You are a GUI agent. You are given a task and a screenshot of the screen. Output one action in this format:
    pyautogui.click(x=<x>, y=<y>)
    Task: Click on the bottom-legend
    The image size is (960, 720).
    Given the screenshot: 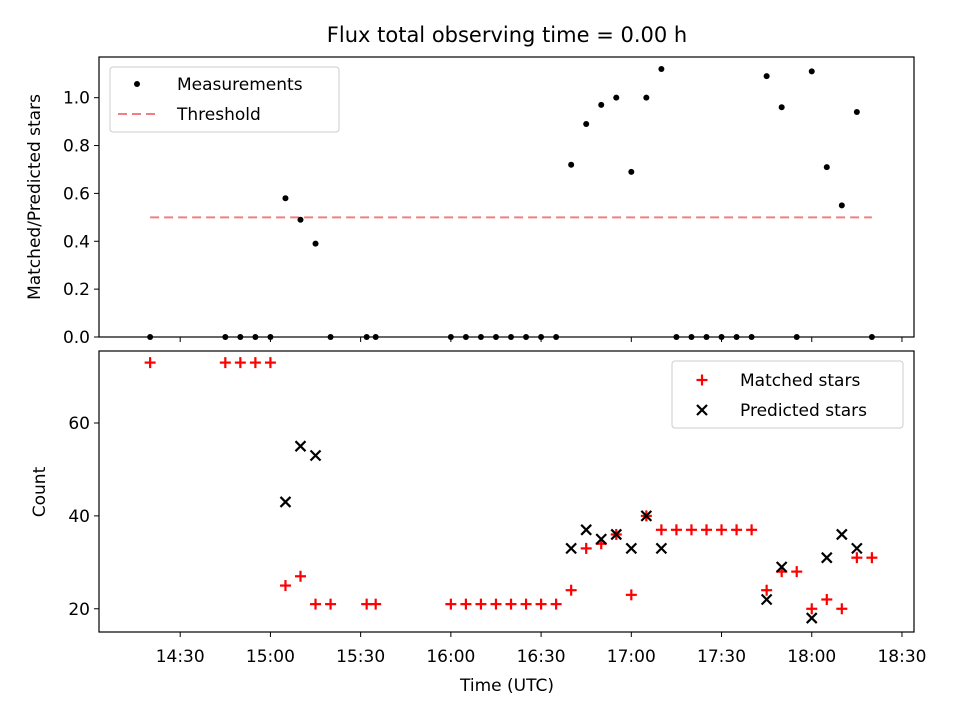 What is the action you would take?
    pyautogui.click(x=787, y=394)
    